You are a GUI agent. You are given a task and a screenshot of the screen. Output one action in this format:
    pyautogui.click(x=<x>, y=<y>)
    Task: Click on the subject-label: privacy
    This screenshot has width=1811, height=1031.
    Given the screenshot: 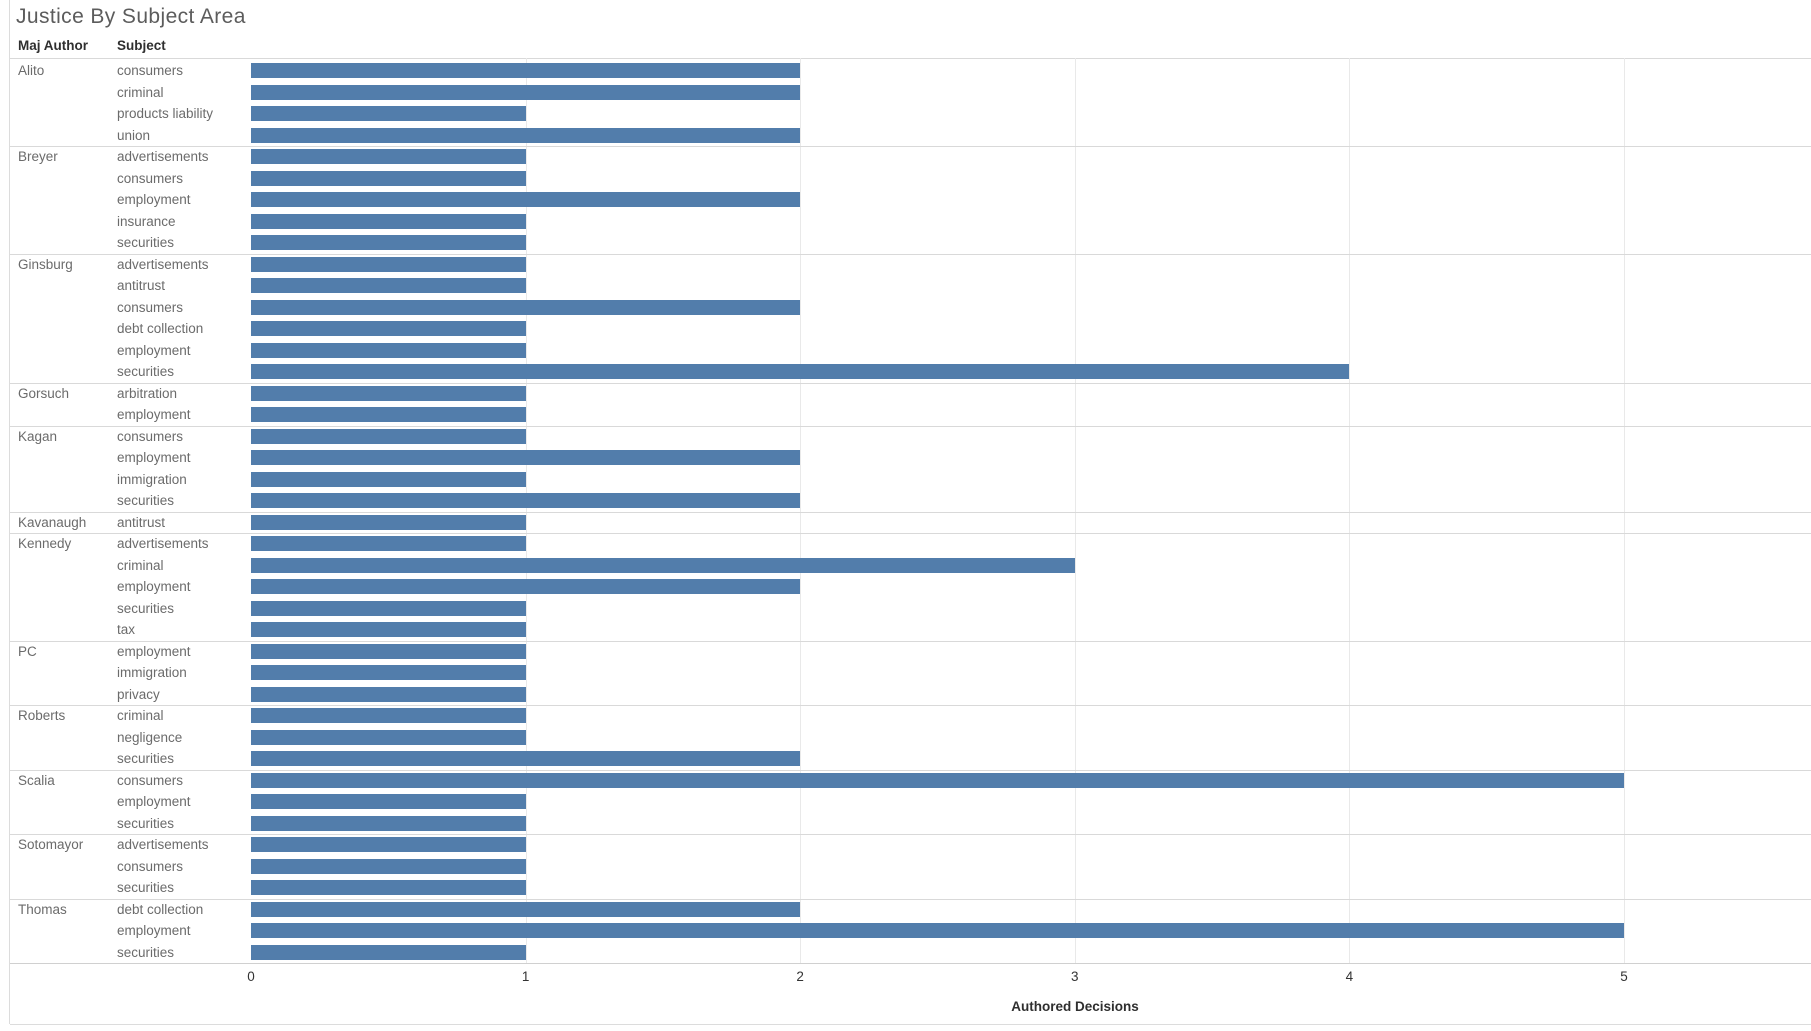 What is the action you would take?
    pyautogui.click(x=138, y=694)
    